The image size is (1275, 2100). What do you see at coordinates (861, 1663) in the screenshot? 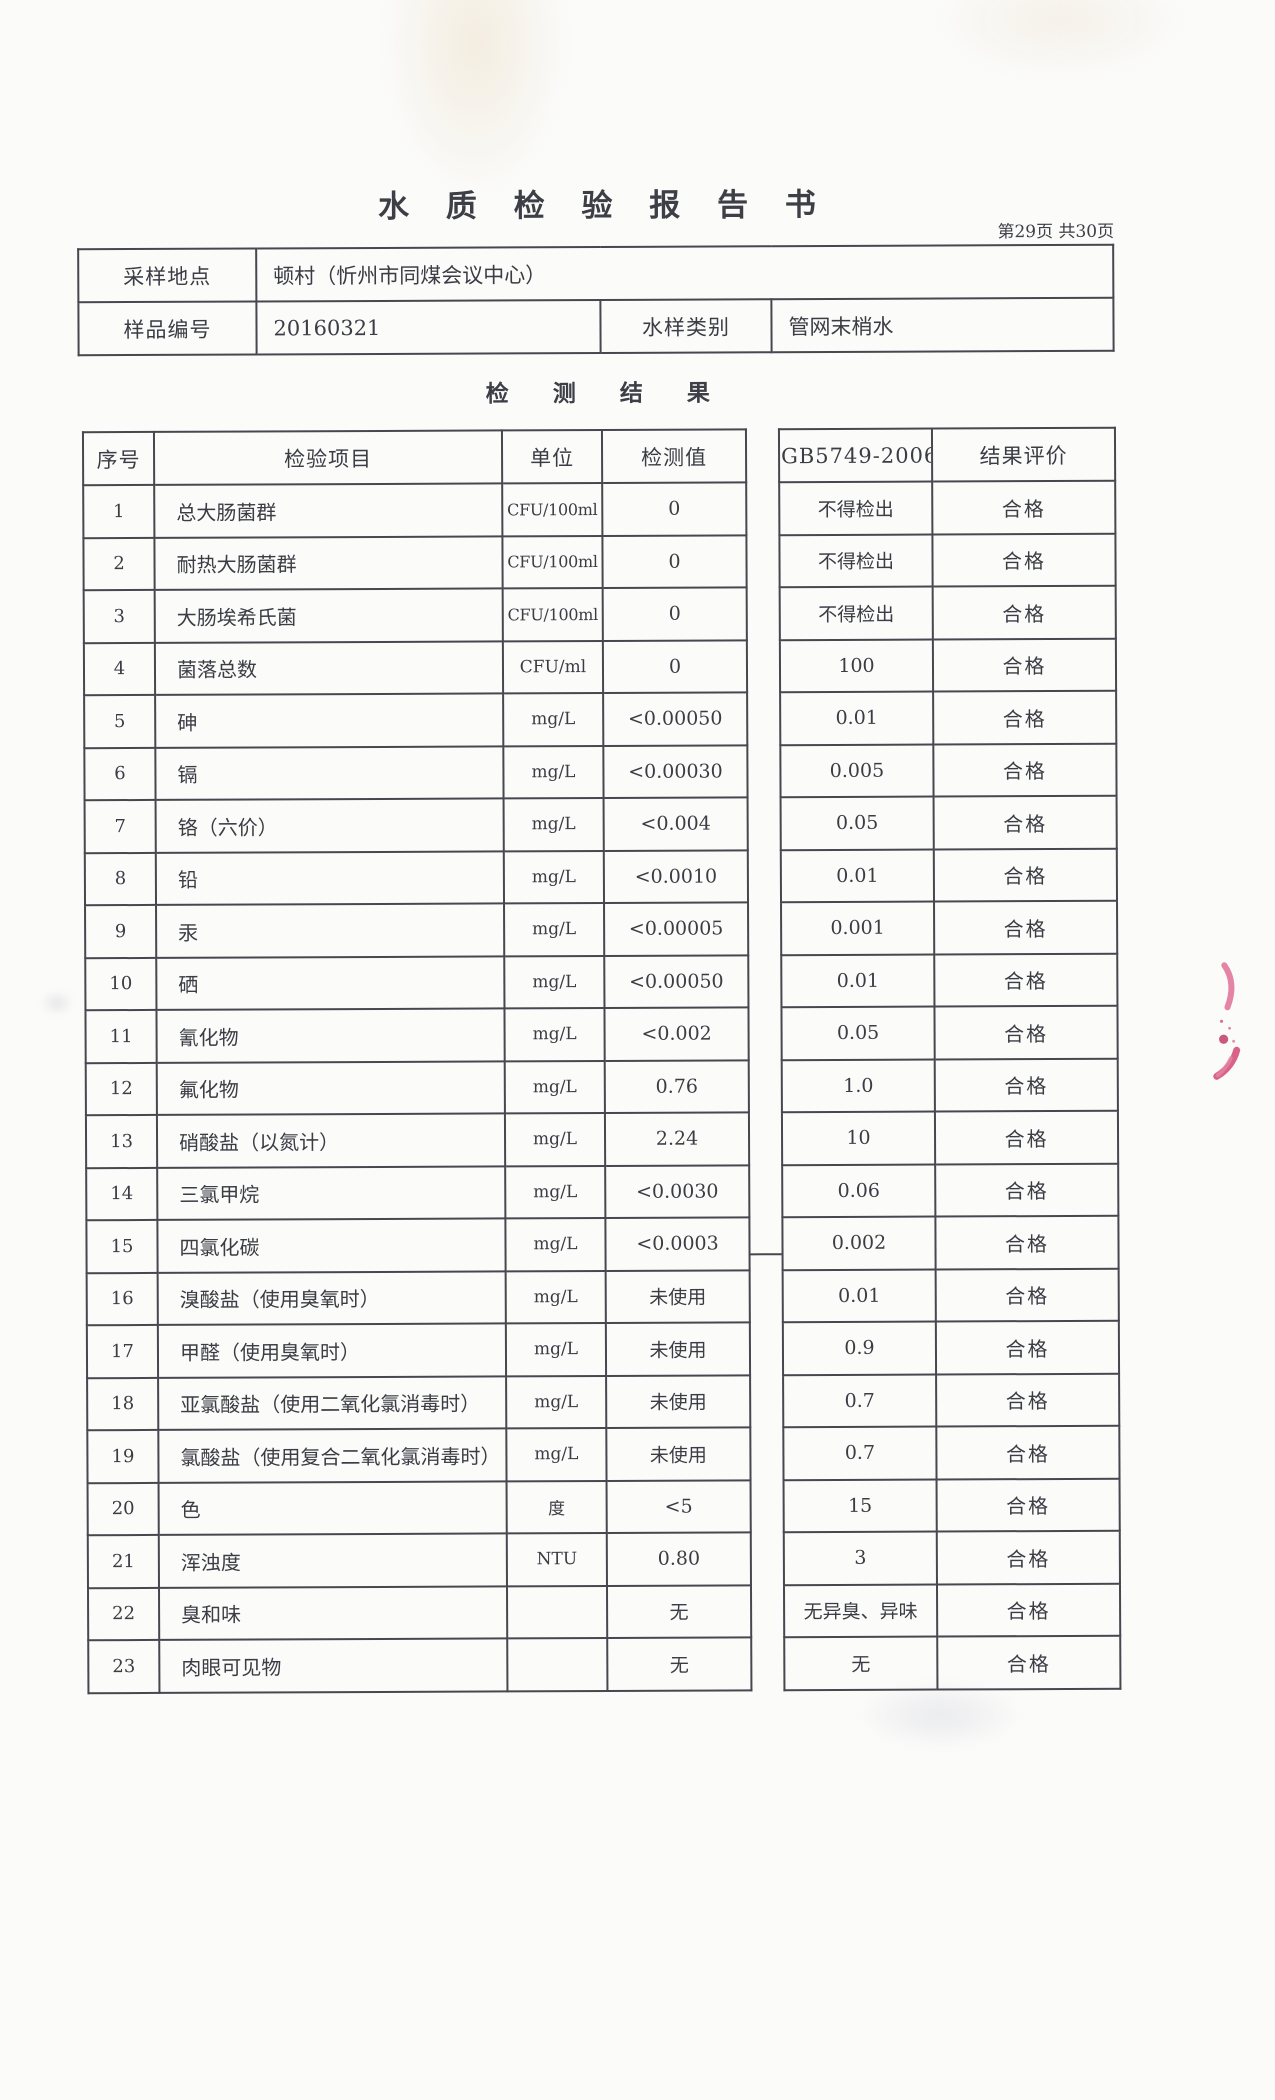
I see `cell-standard: 无` at bounding box center [861, 1663].